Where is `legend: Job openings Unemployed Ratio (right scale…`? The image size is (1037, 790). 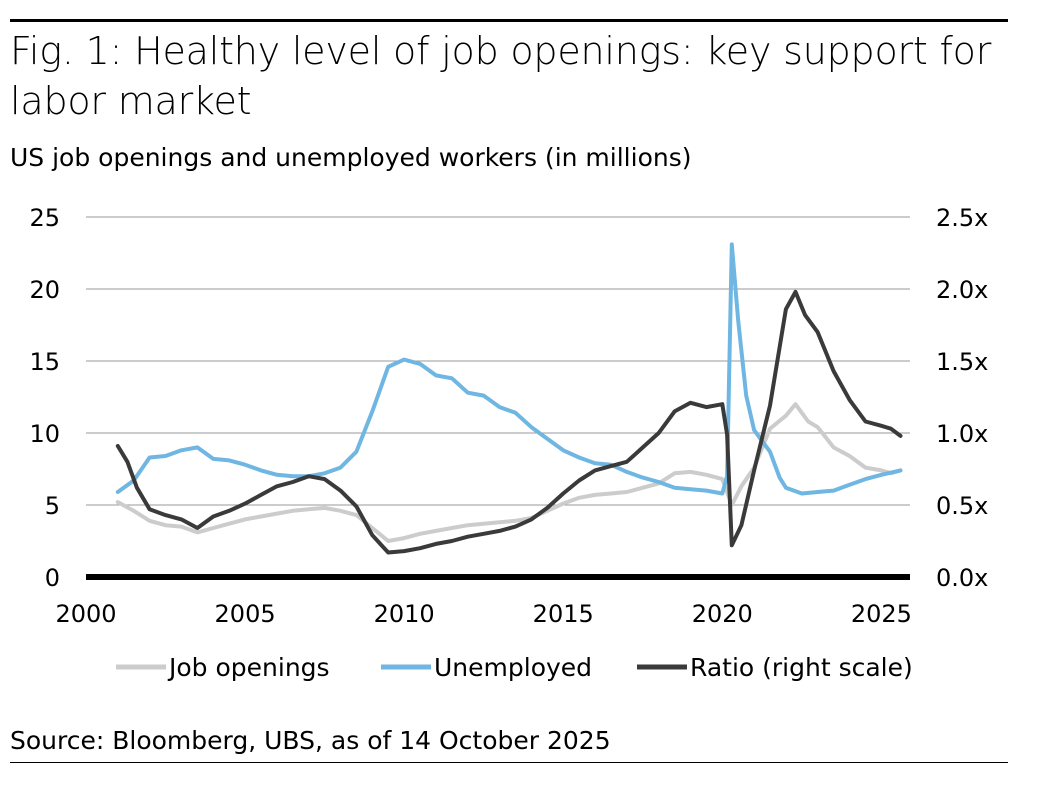
legend: Job openings Unemployed Ratio (right scale… is located at coordinates (514, 667).